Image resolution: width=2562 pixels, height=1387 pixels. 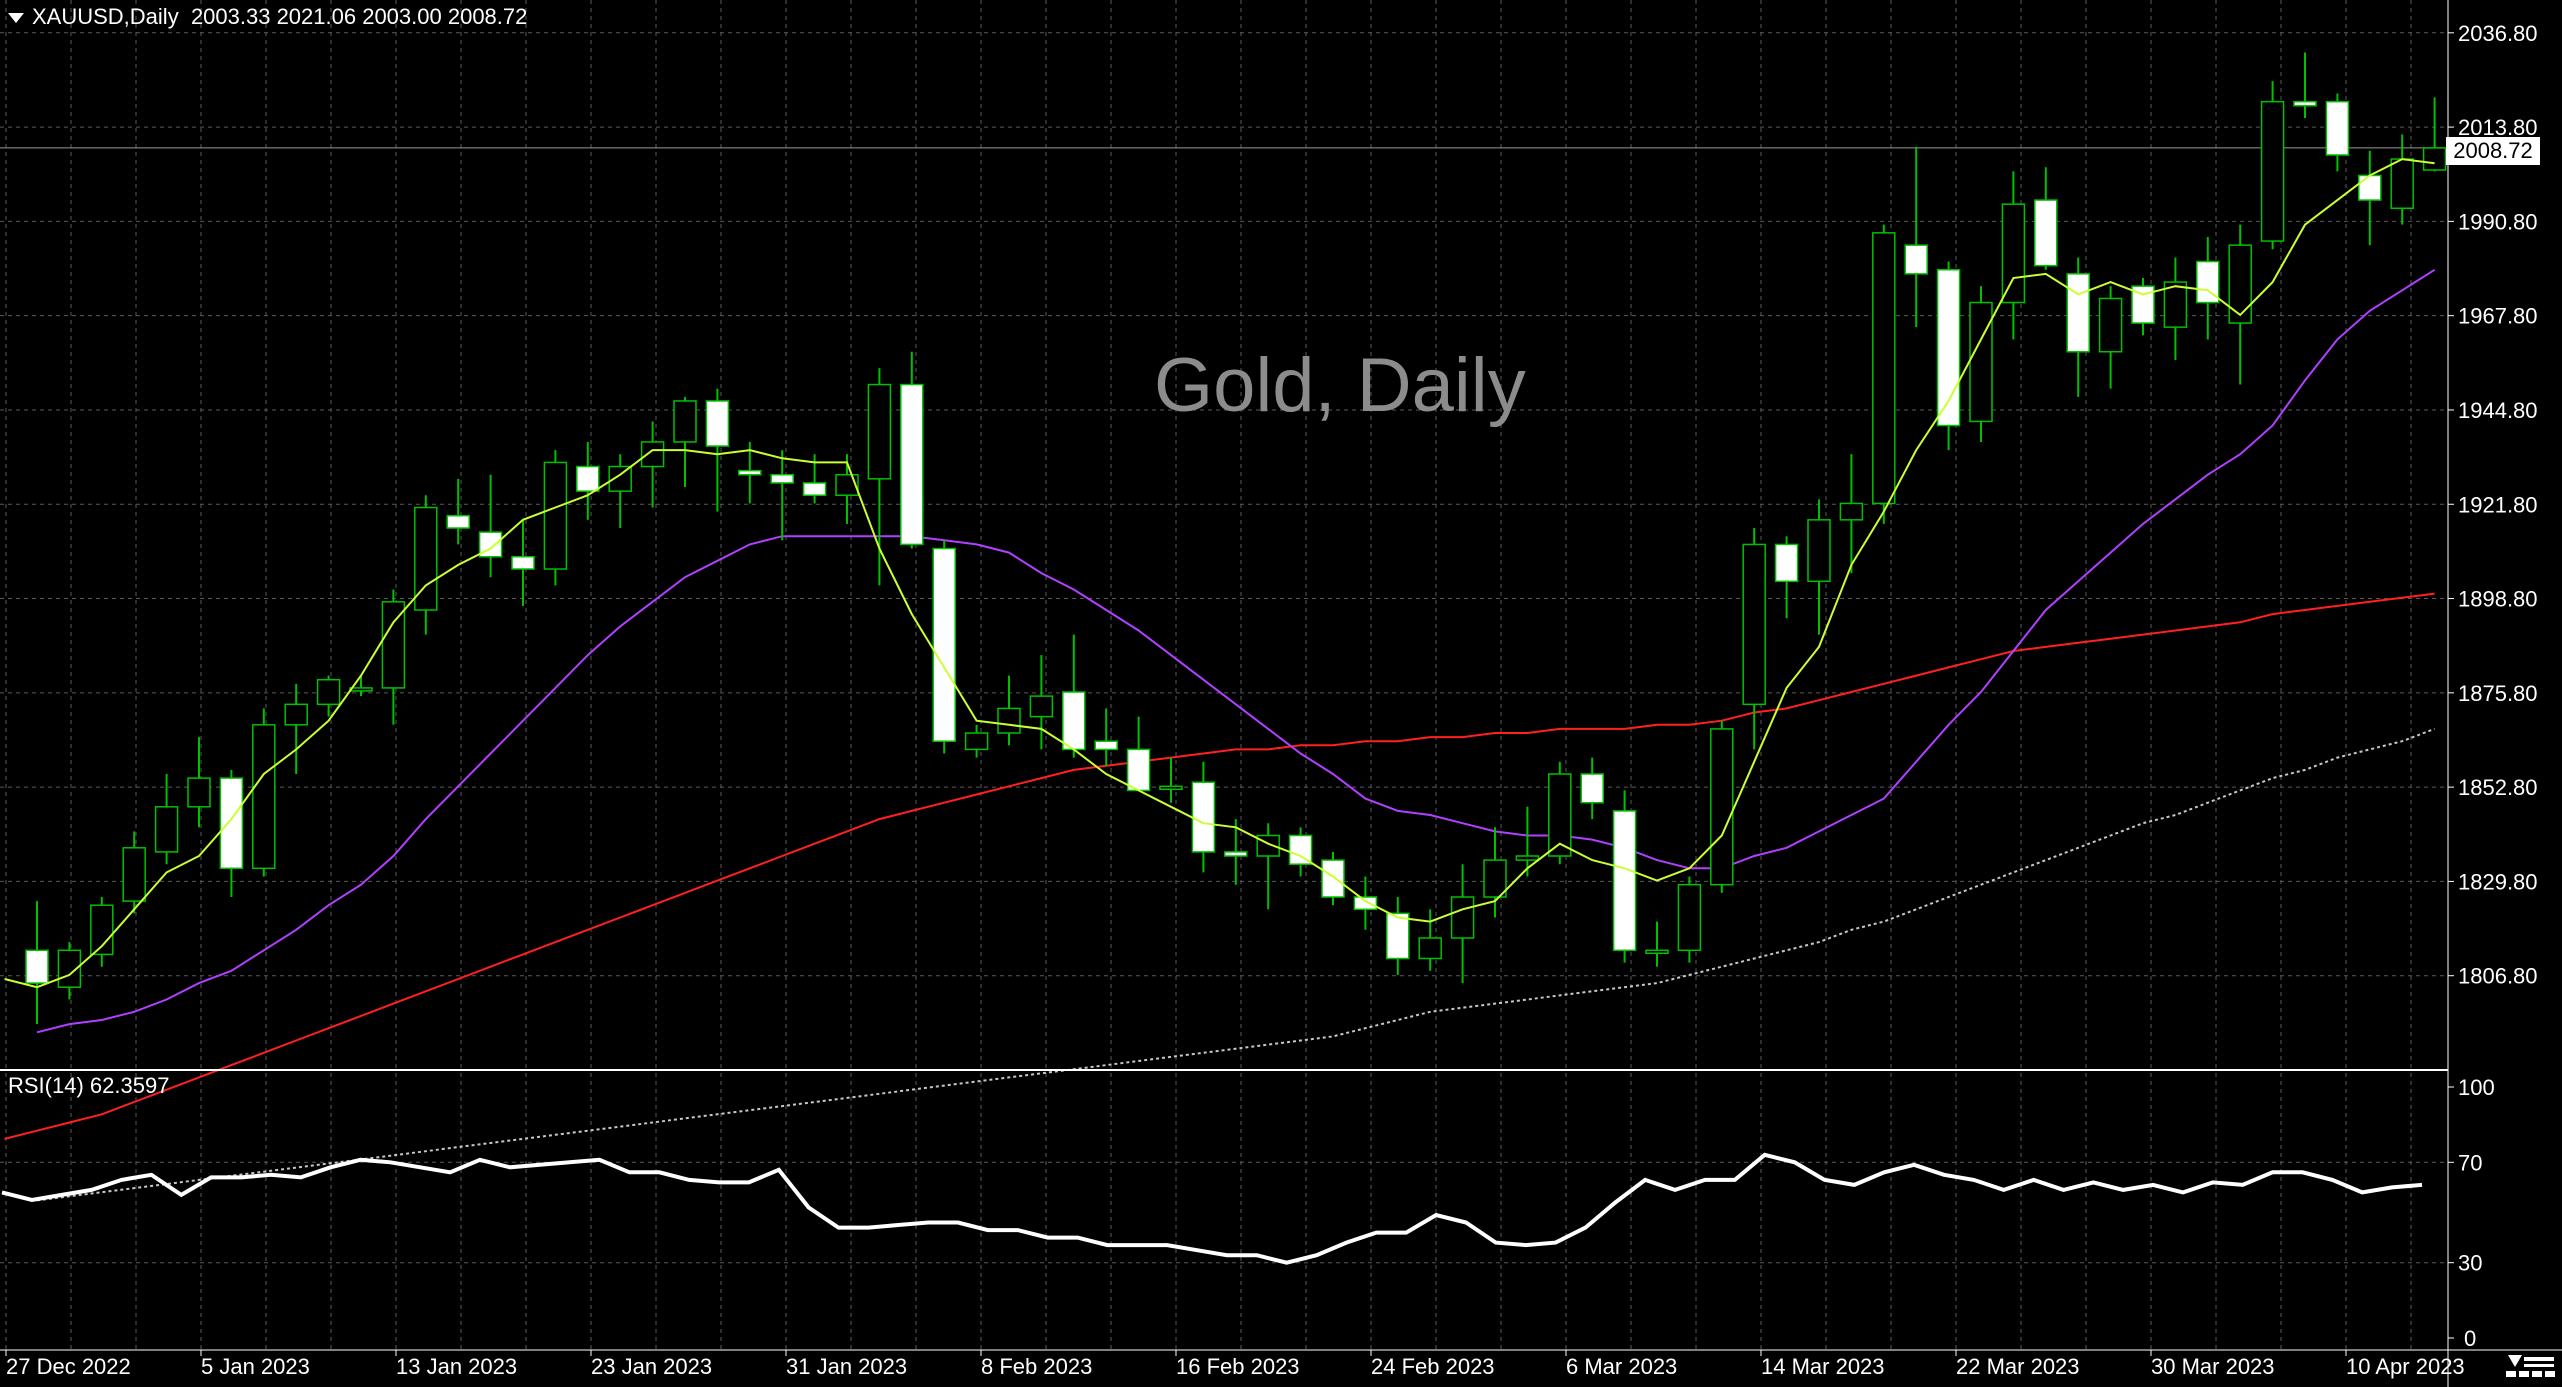 I want to click on y-tick-label: 1829.80, so click(x=2498, y=881).